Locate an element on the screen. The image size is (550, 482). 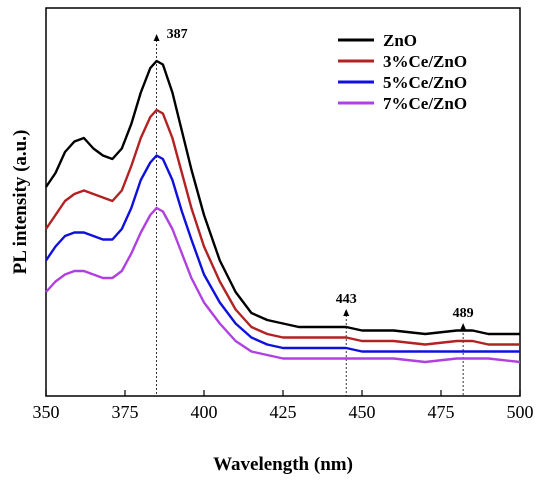
x-tick-label: 450 is located at coordinates (362, 412).